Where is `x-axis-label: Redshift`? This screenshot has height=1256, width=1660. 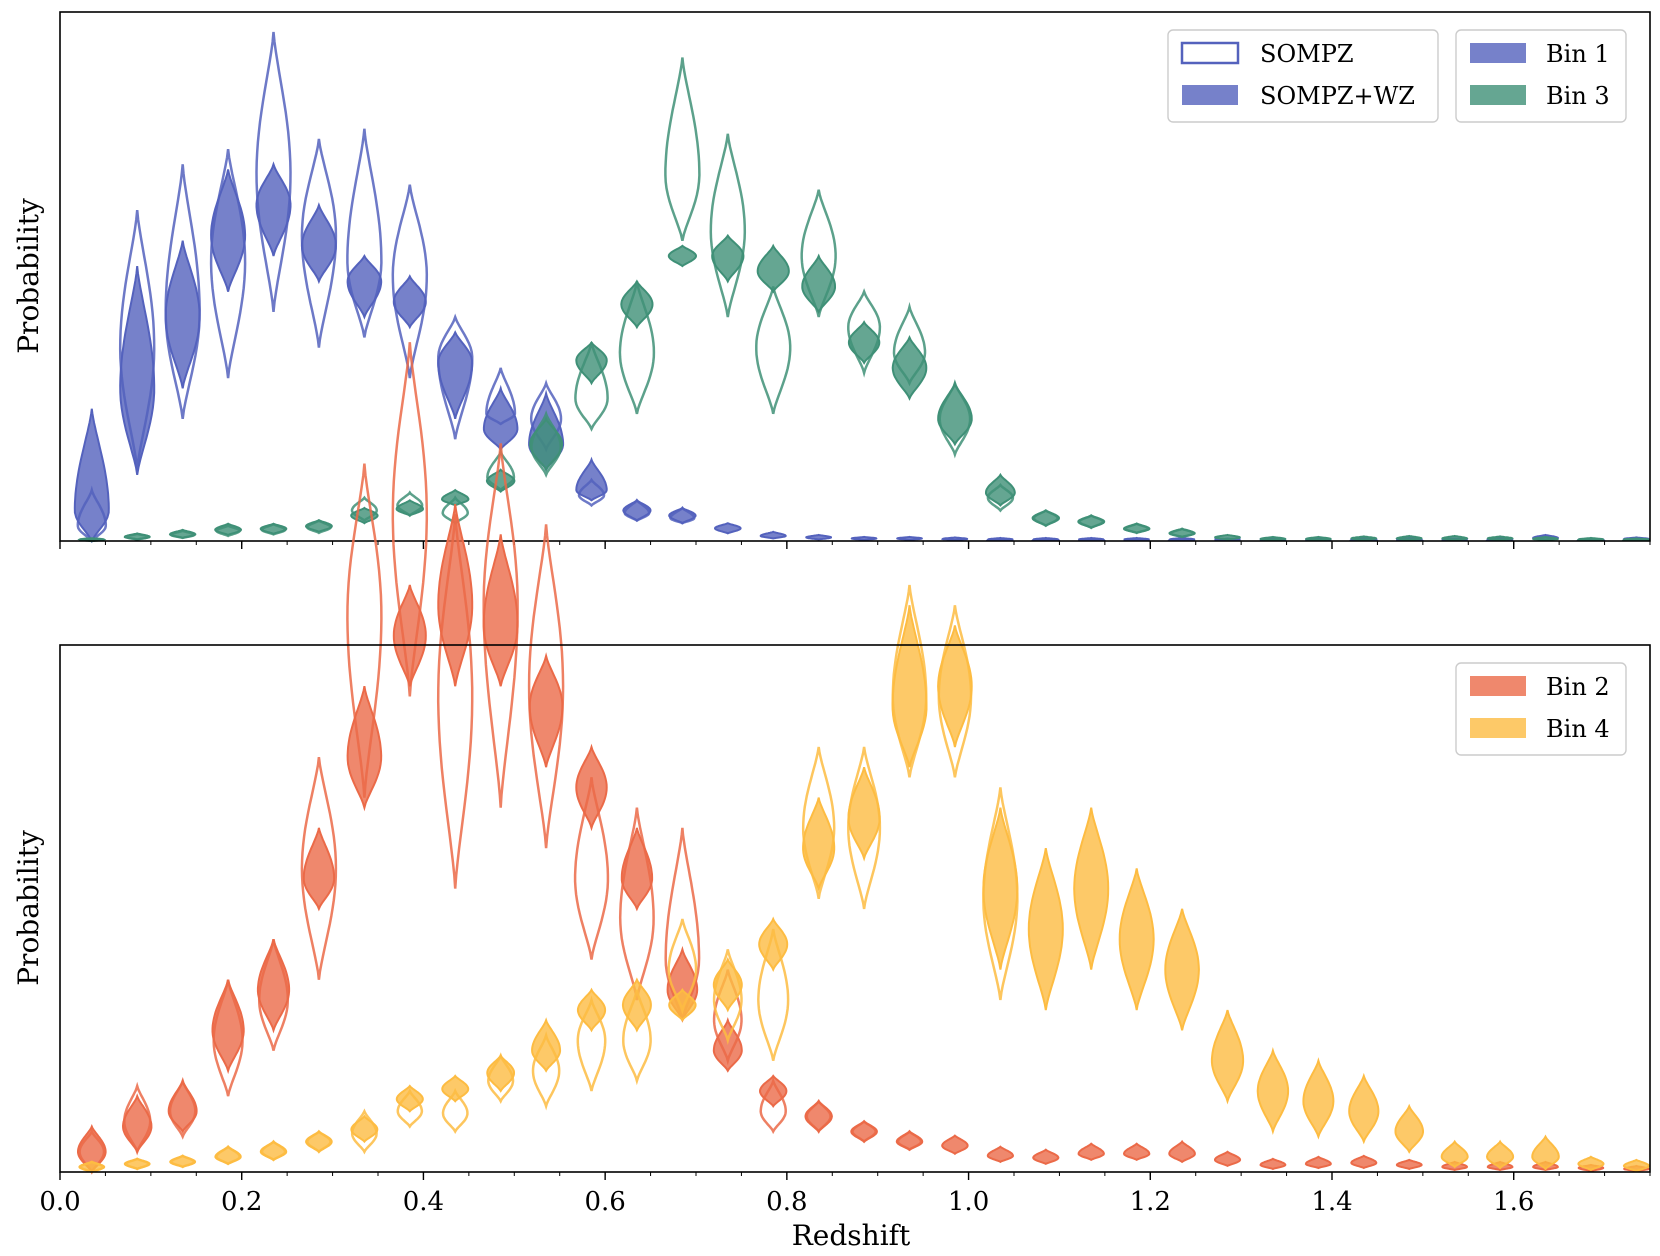
x-axis-label: Redshift is located at coordinates (851, 1235).